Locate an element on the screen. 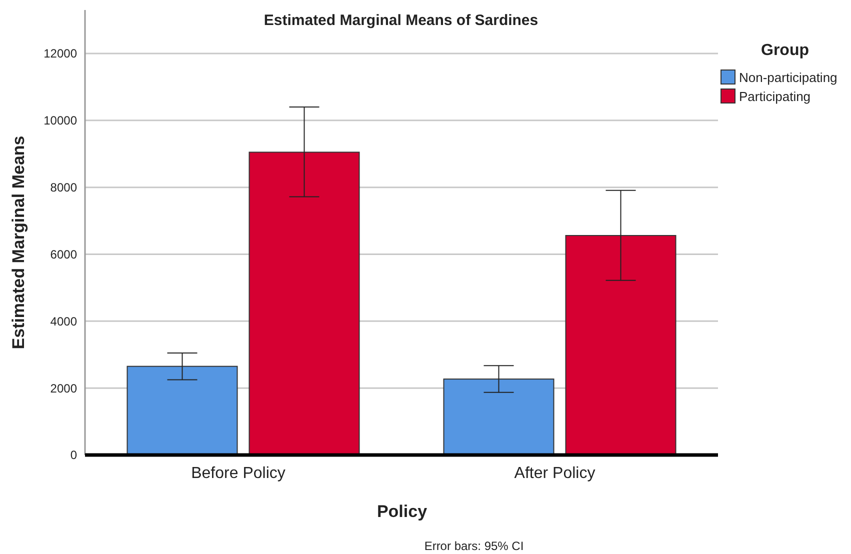  y-tick-label: 2000 is located at coordinates (64, 388).